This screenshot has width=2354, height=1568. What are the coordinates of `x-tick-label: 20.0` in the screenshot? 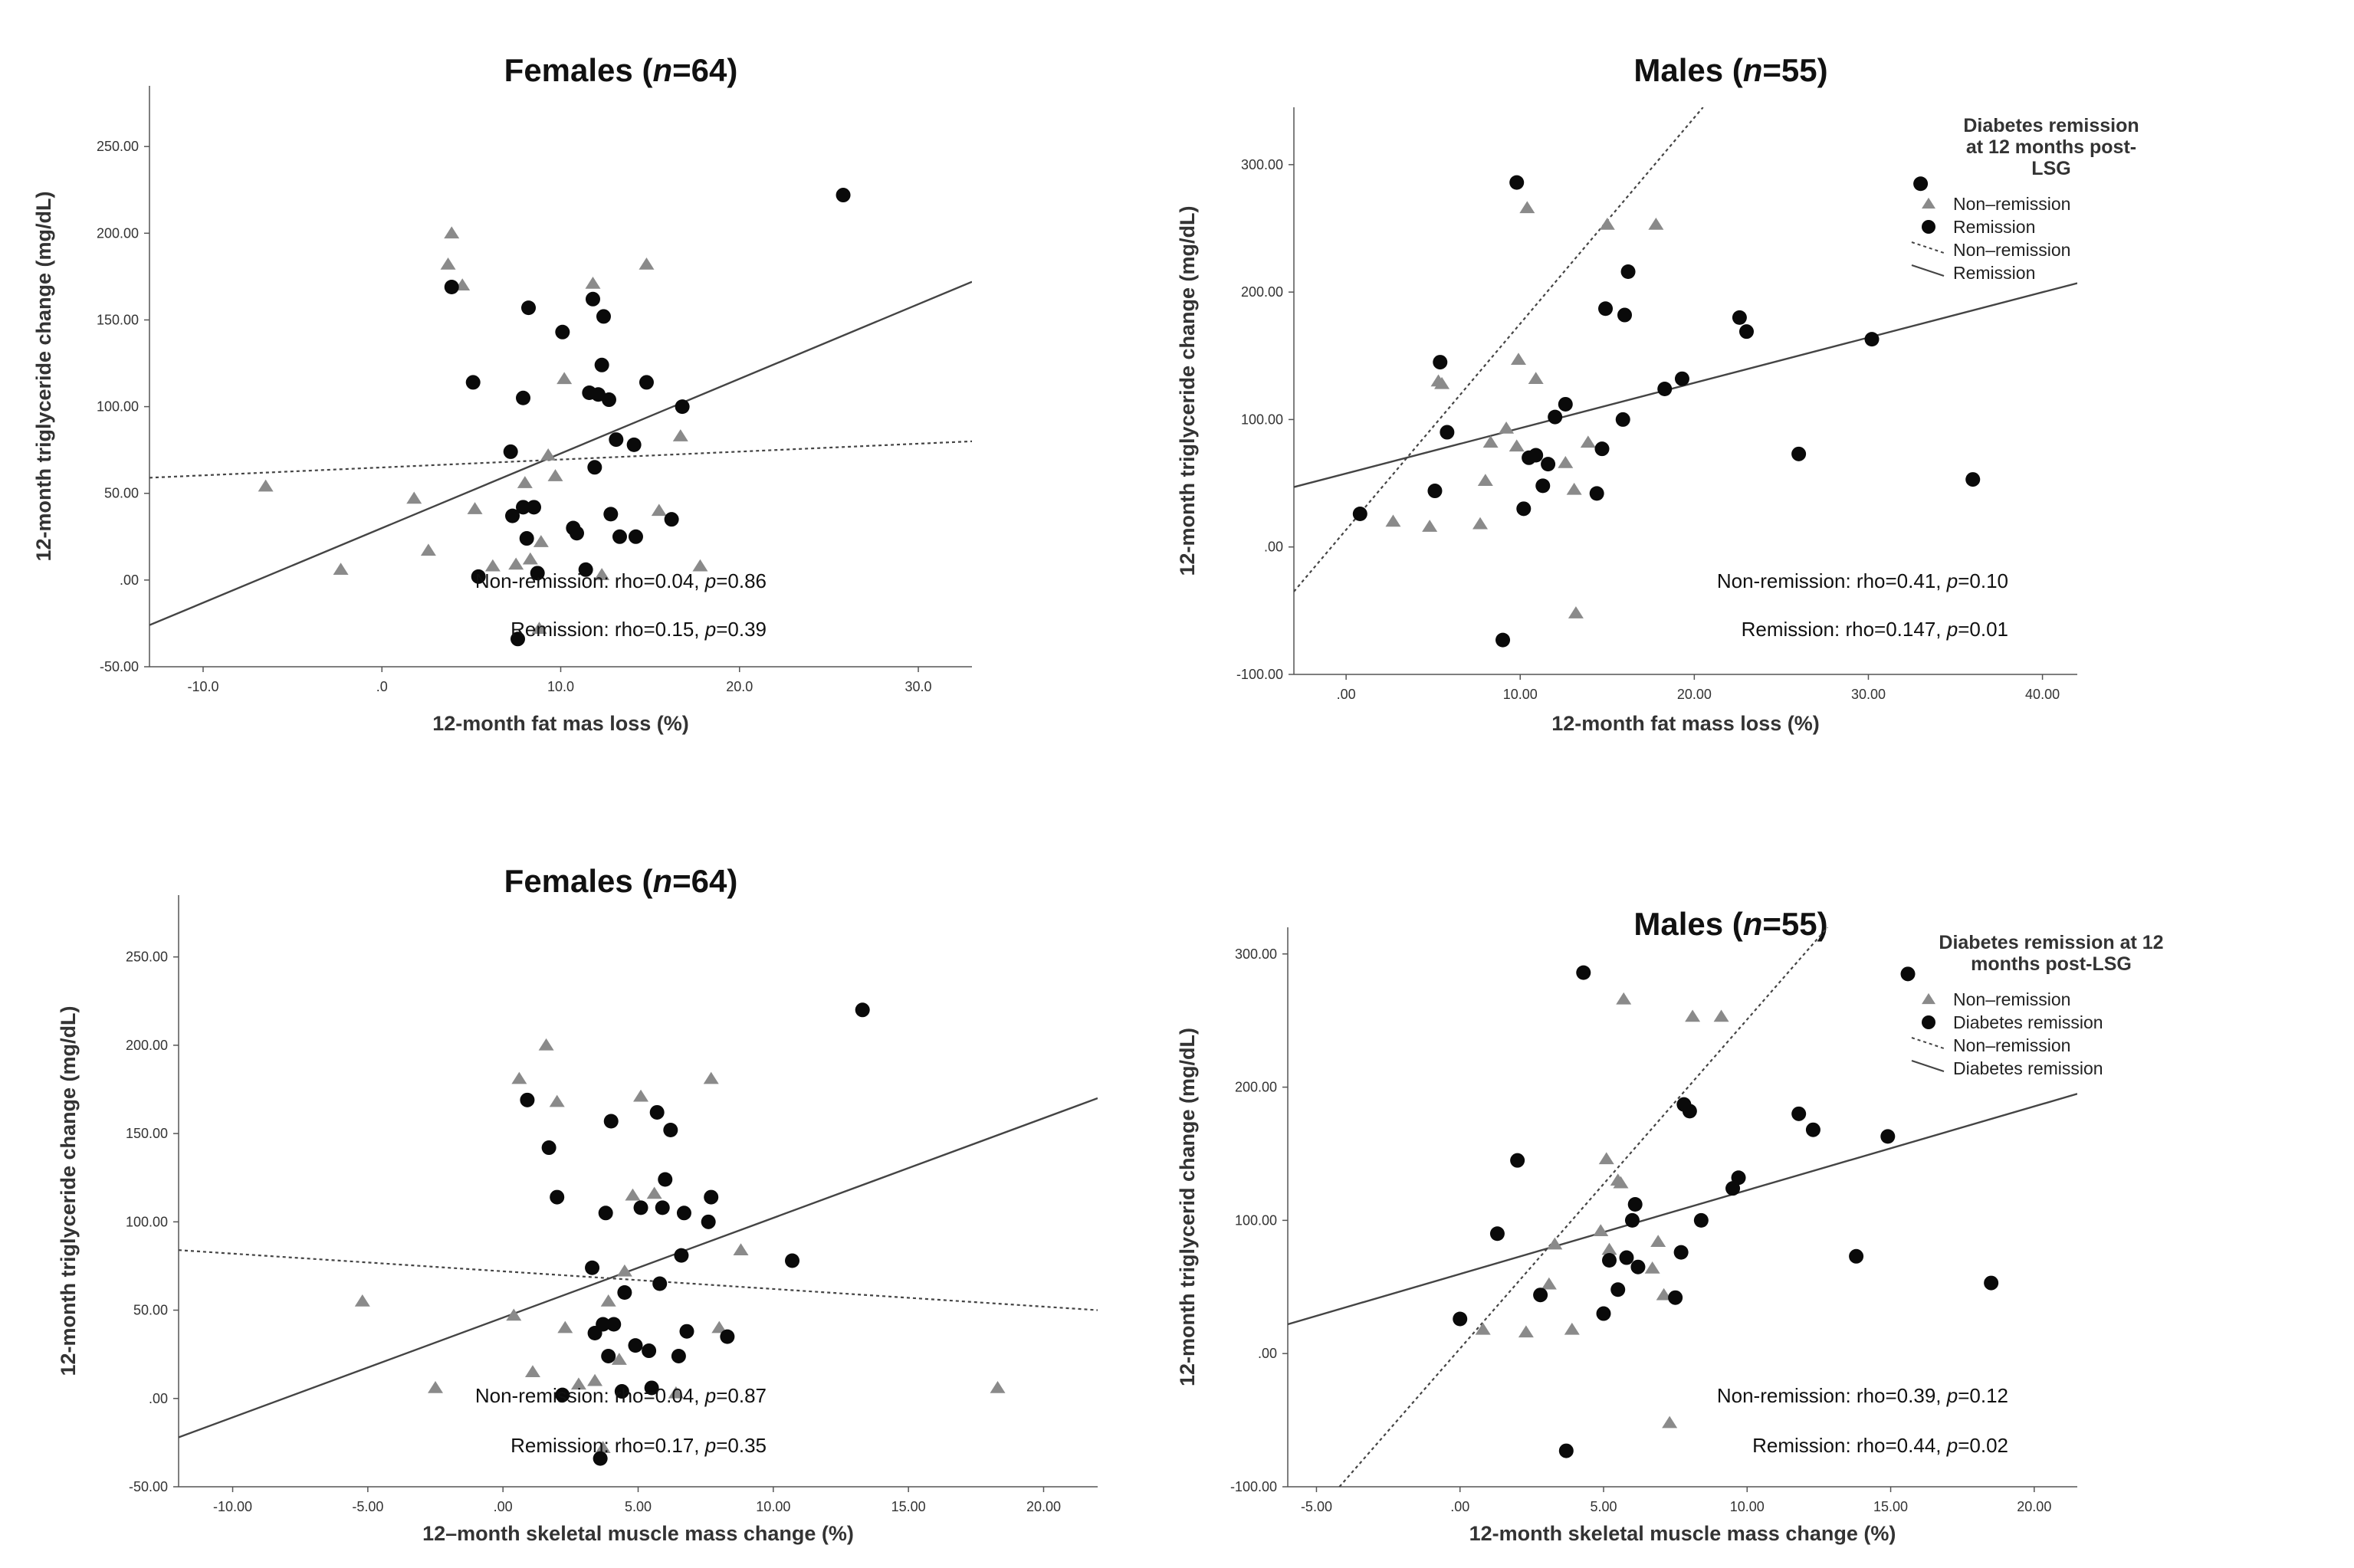 It's located at (739, 686).